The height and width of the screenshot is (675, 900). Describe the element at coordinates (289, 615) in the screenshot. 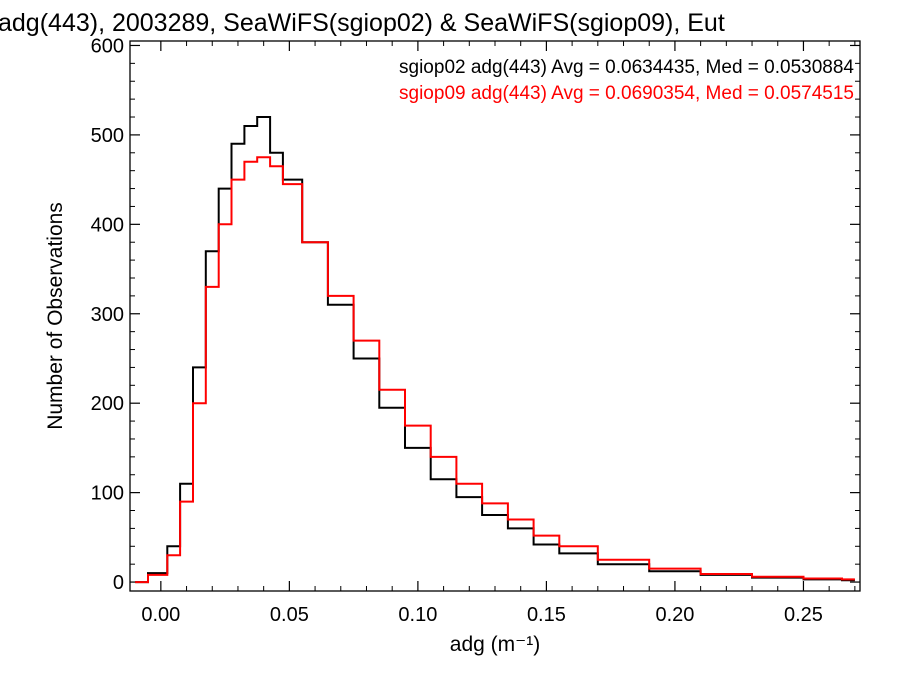

I see `x-tick-label: 0.05` at that location.